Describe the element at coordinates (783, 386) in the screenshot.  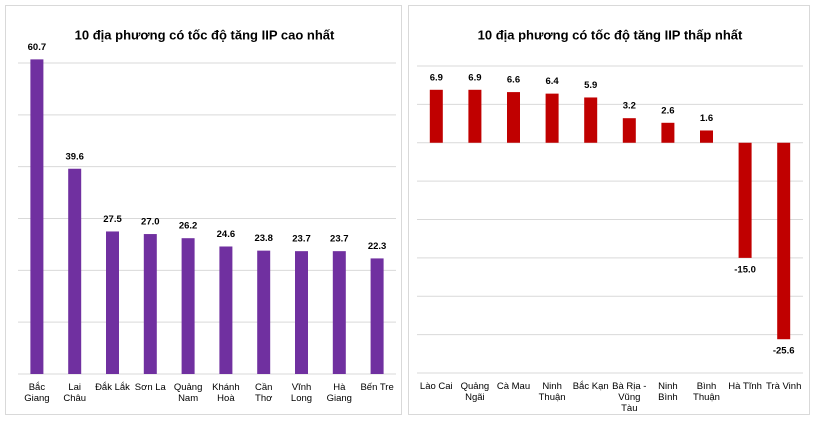
I see `x-tick-label: Trà Vinh` at that location.